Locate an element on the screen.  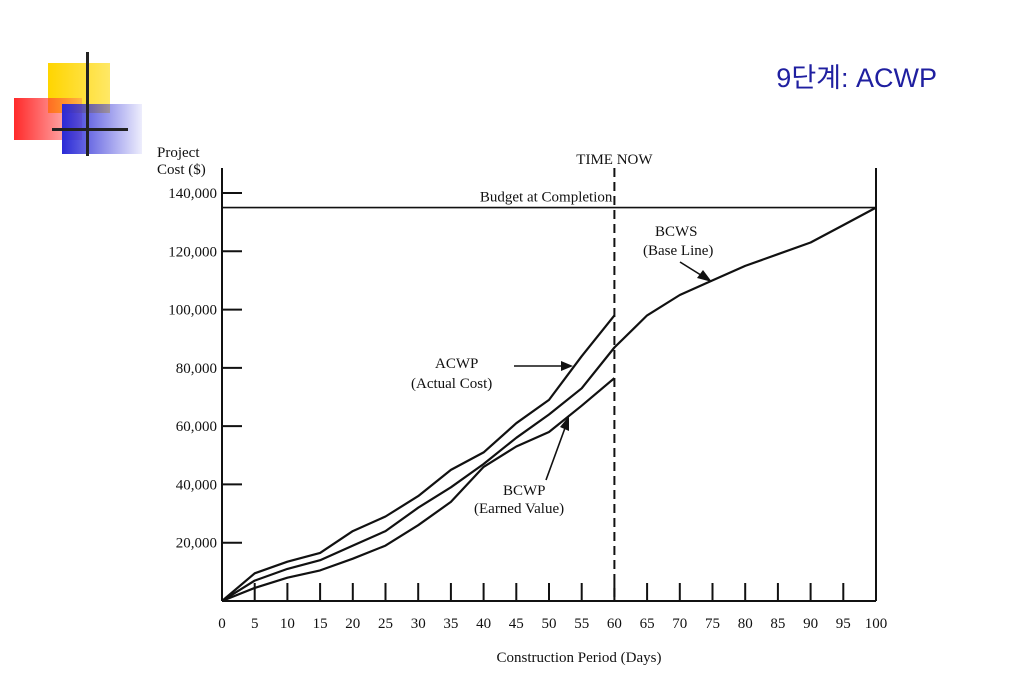
y-tick-label: 120,000 is located at coordinates (192, 252).